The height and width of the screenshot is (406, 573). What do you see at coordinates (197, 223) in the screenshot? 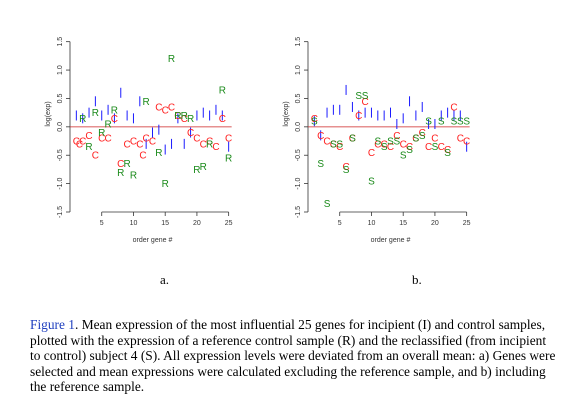
I see `x-tick-label: 20` at bounding box center [197, 223].